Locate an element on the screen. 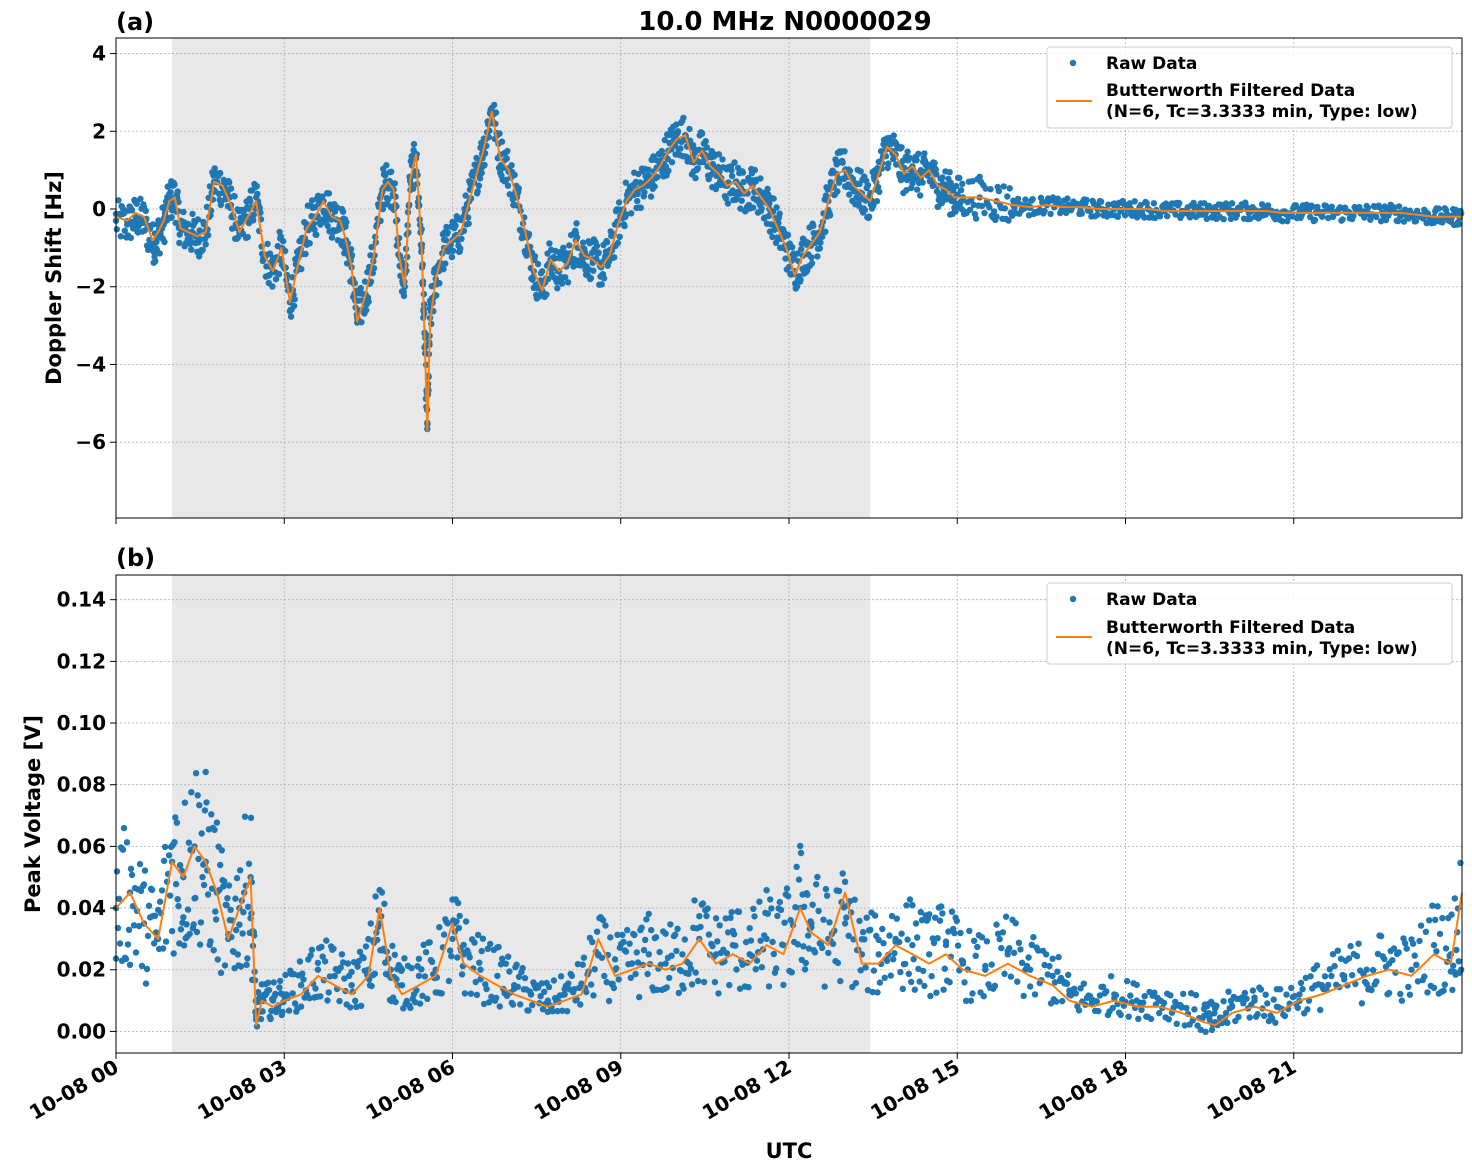 This screenshot has width=1472, height=1172. figure-title: 10.0 MHz N0000029 is located at coordinates (784, 22).